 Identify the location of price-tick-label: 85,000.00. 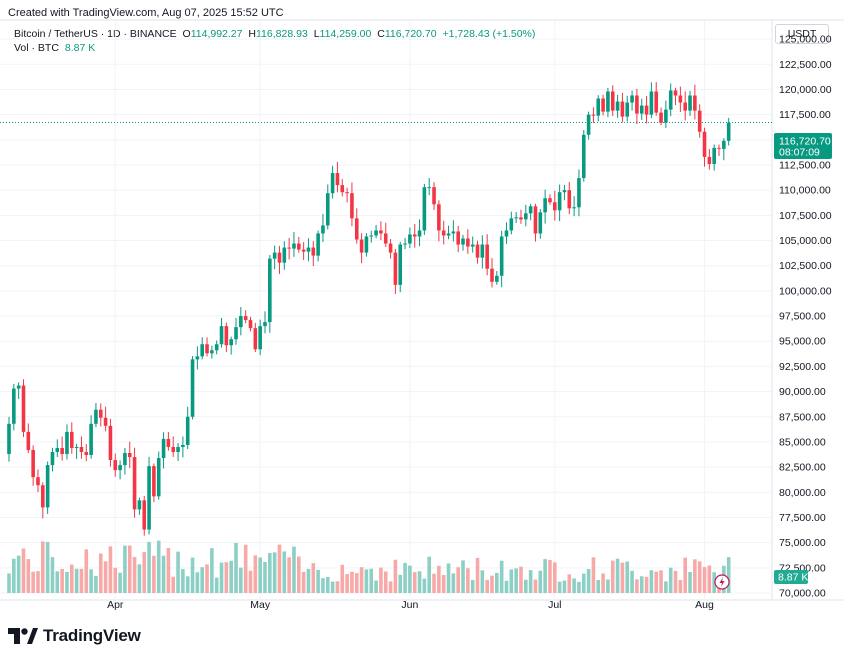
(802, 442).